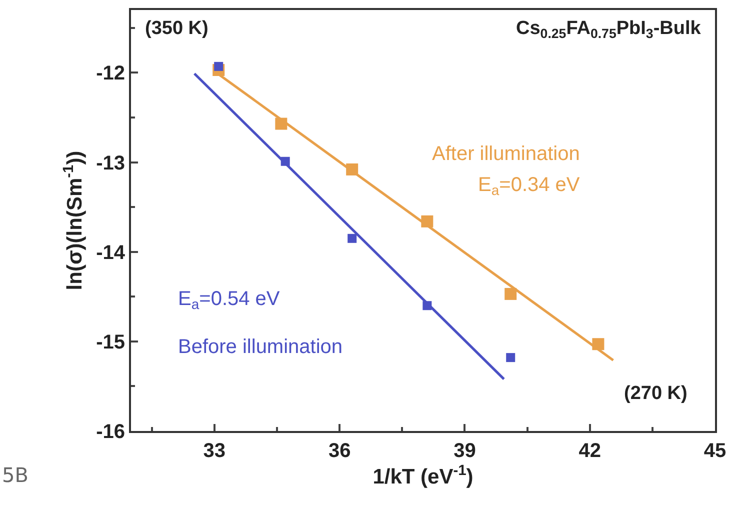 Image resolution: width=738 pixels, height=509 pixels. Describe the element at coordinates (529, 186) in the screenshot. I see `annotation: E$_{a}$=0.34 eV` at that location.